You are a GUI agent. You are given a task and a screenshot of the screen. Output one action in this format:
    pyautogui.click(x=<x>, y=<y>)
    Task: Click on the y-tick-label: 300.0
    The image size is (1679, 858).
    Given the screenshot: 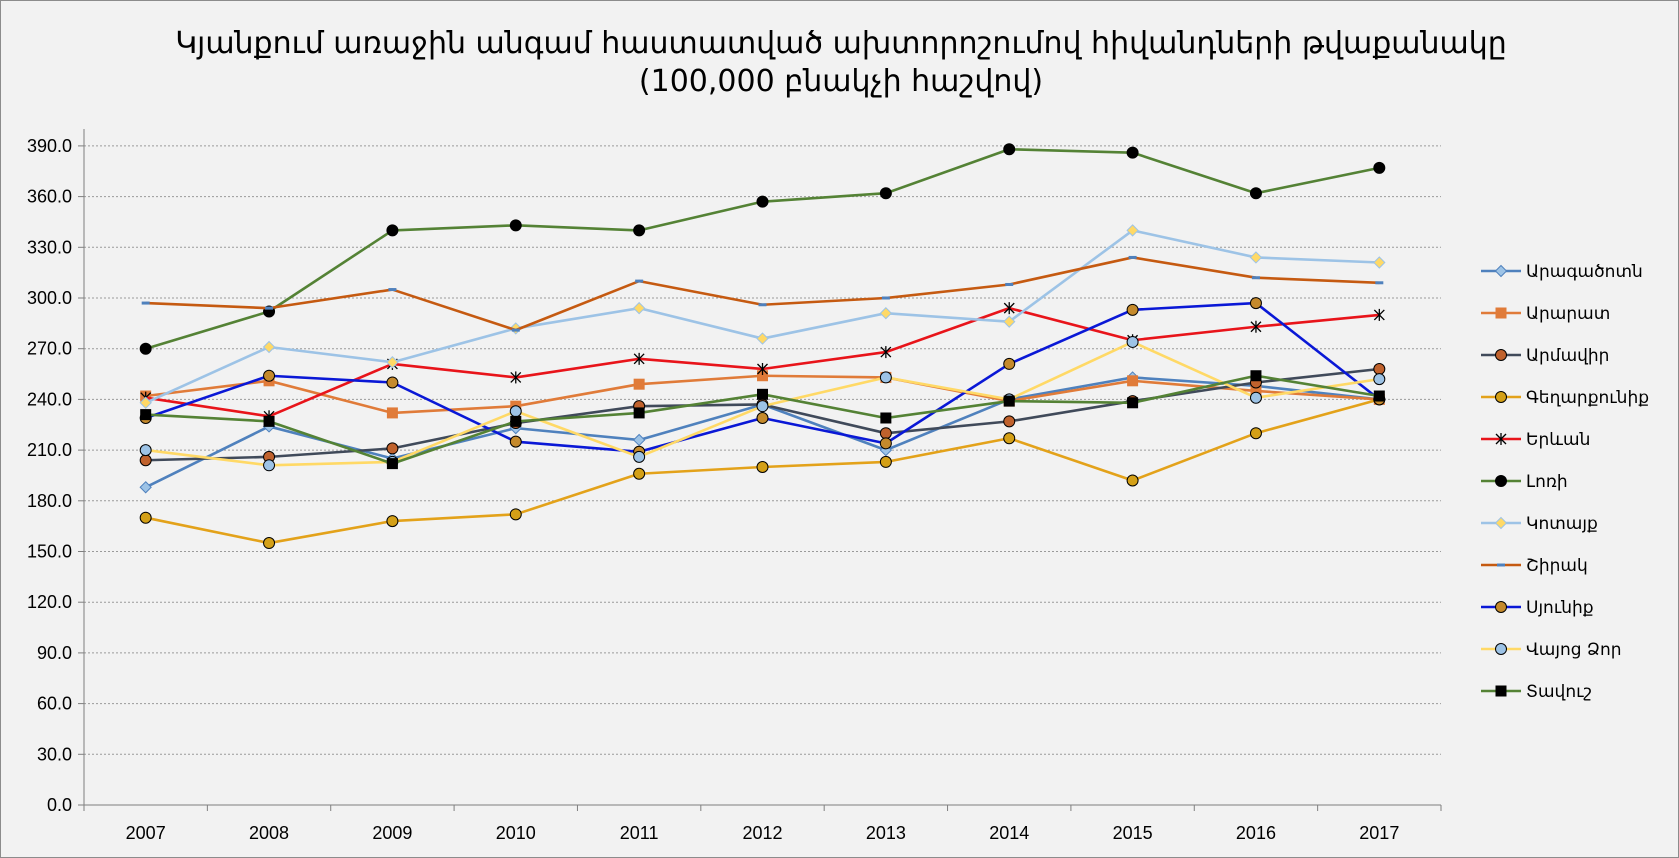 What is the action you would take?
    pyautogui.click(x=49, y=298)
    